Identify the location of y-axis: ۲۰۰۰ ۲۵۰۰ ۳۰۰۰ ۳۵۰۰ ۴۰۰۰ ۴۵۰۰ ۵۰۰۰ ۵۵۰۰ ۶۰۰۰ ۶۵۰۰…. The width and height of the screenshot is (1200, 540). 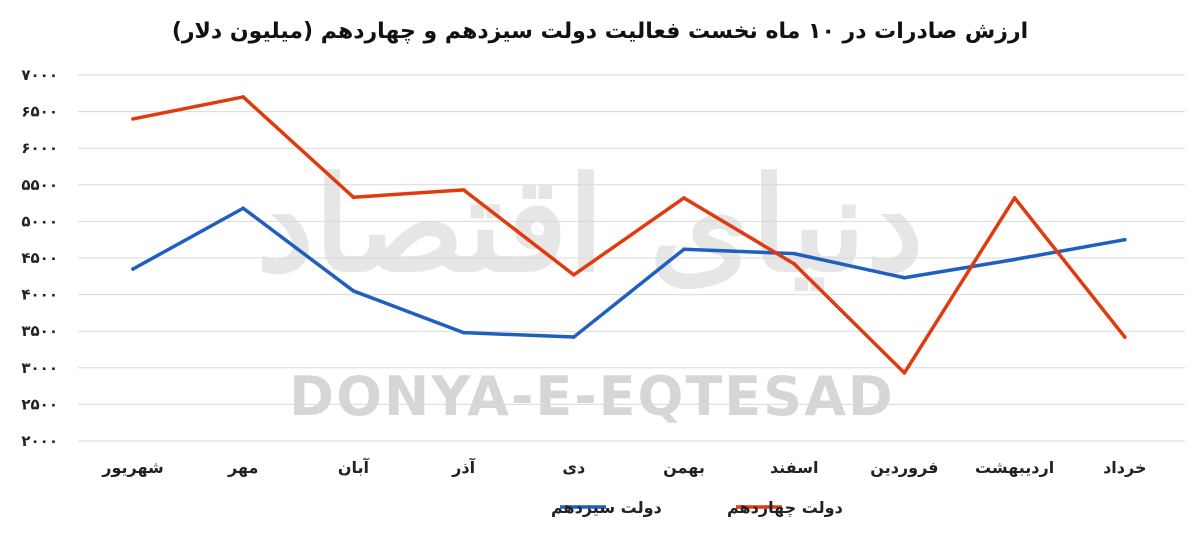
(39, 258).